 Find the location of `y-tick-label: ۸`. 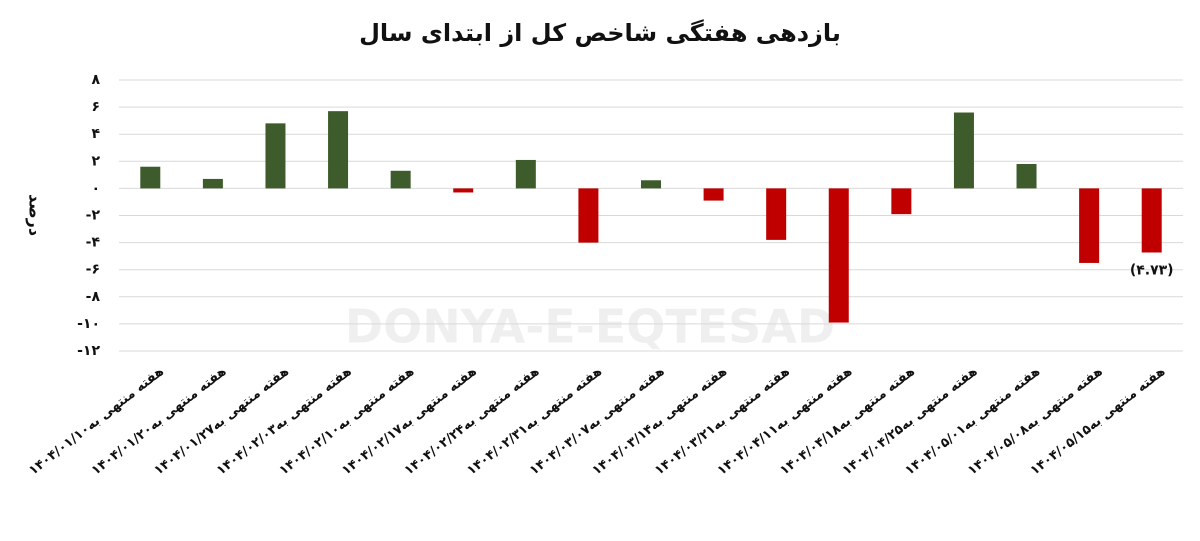

y-tick-label: ۸ is located at coordinates (95, 80).